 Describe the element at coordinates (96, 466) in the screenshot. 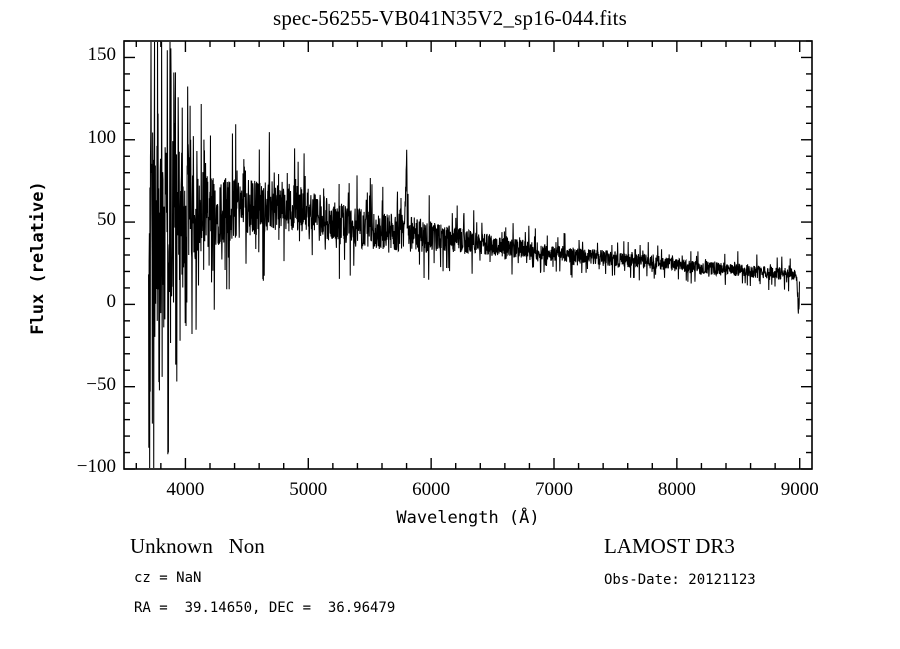

I see `y-tick-label: −100` at that location.